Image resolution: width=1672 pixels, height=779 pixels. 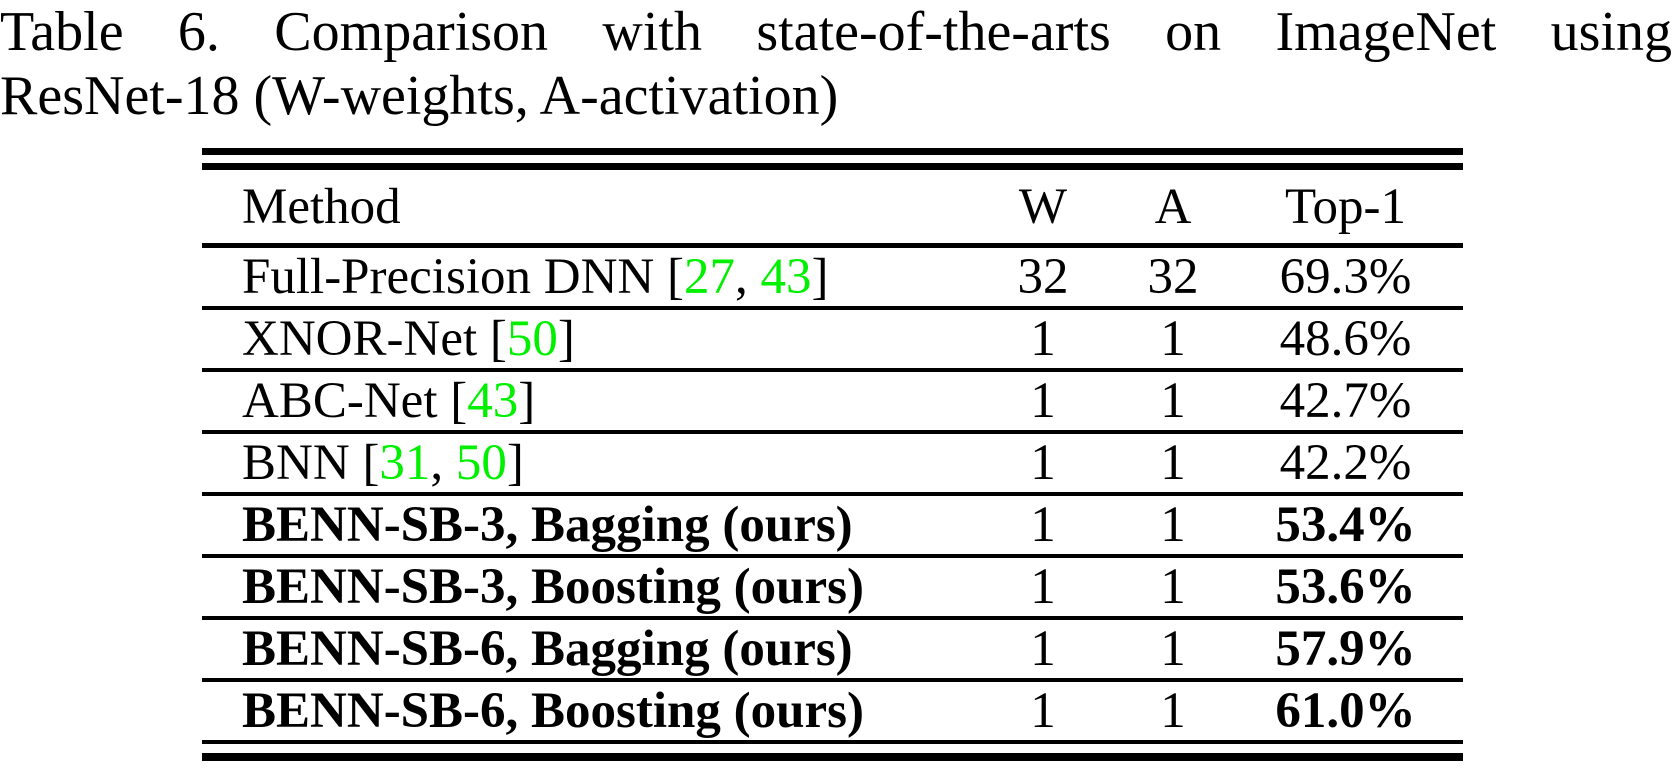 I want to click on method-name: BNN, so click(x=296, y=463).